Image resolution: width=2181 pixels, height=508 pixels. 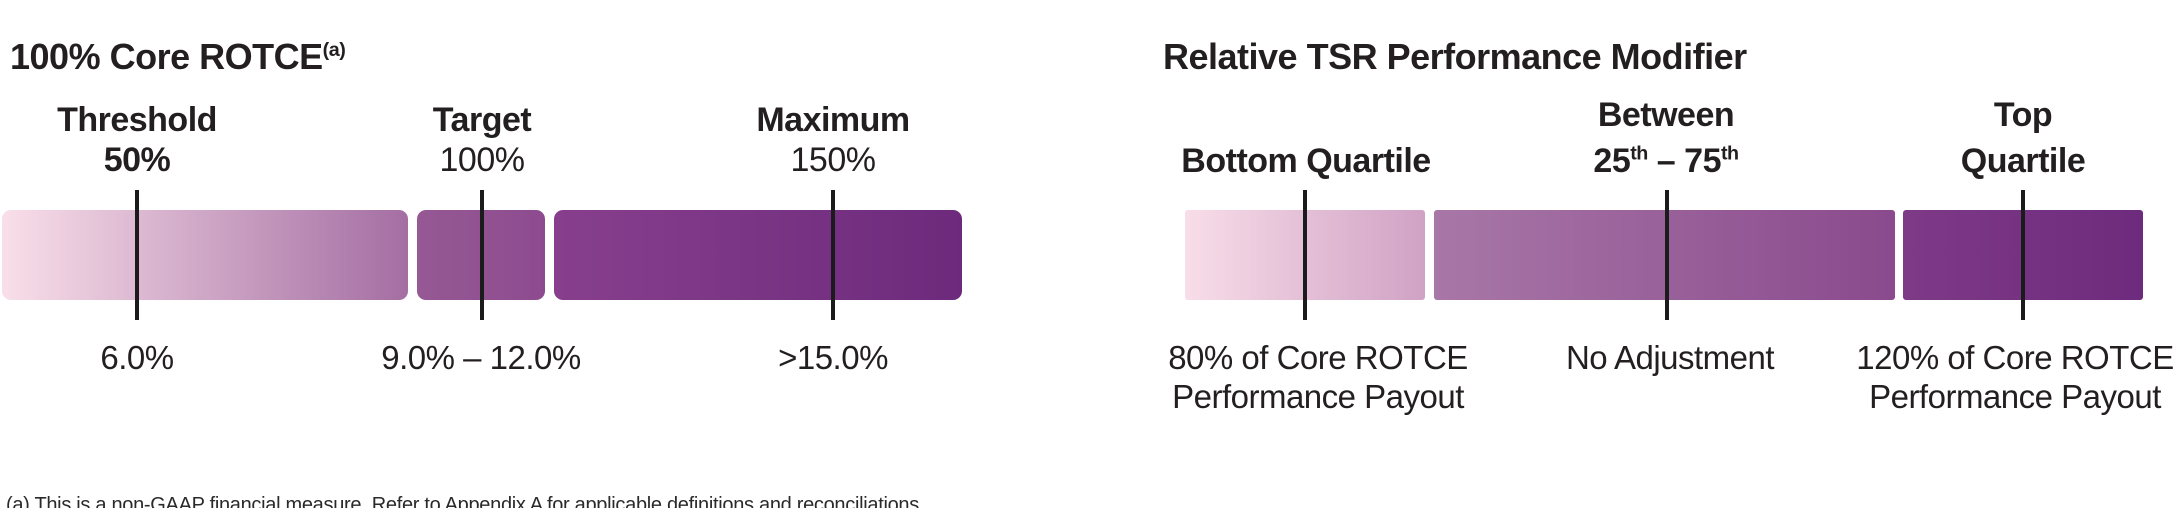 What do you see at coordinates (1666, 138) in the screenshot?
I see `middle-quartile-label: Between 25th – 75th` at bounding box center [1666, 138].